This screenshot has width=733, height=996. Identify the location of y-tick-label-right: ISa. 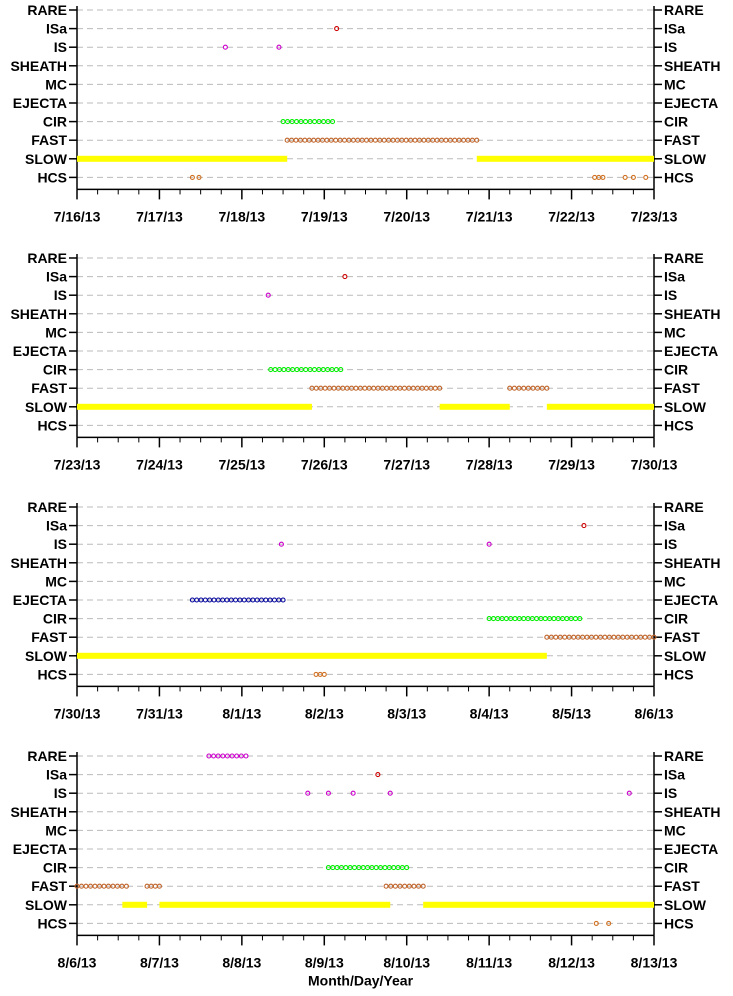
(674, 526).